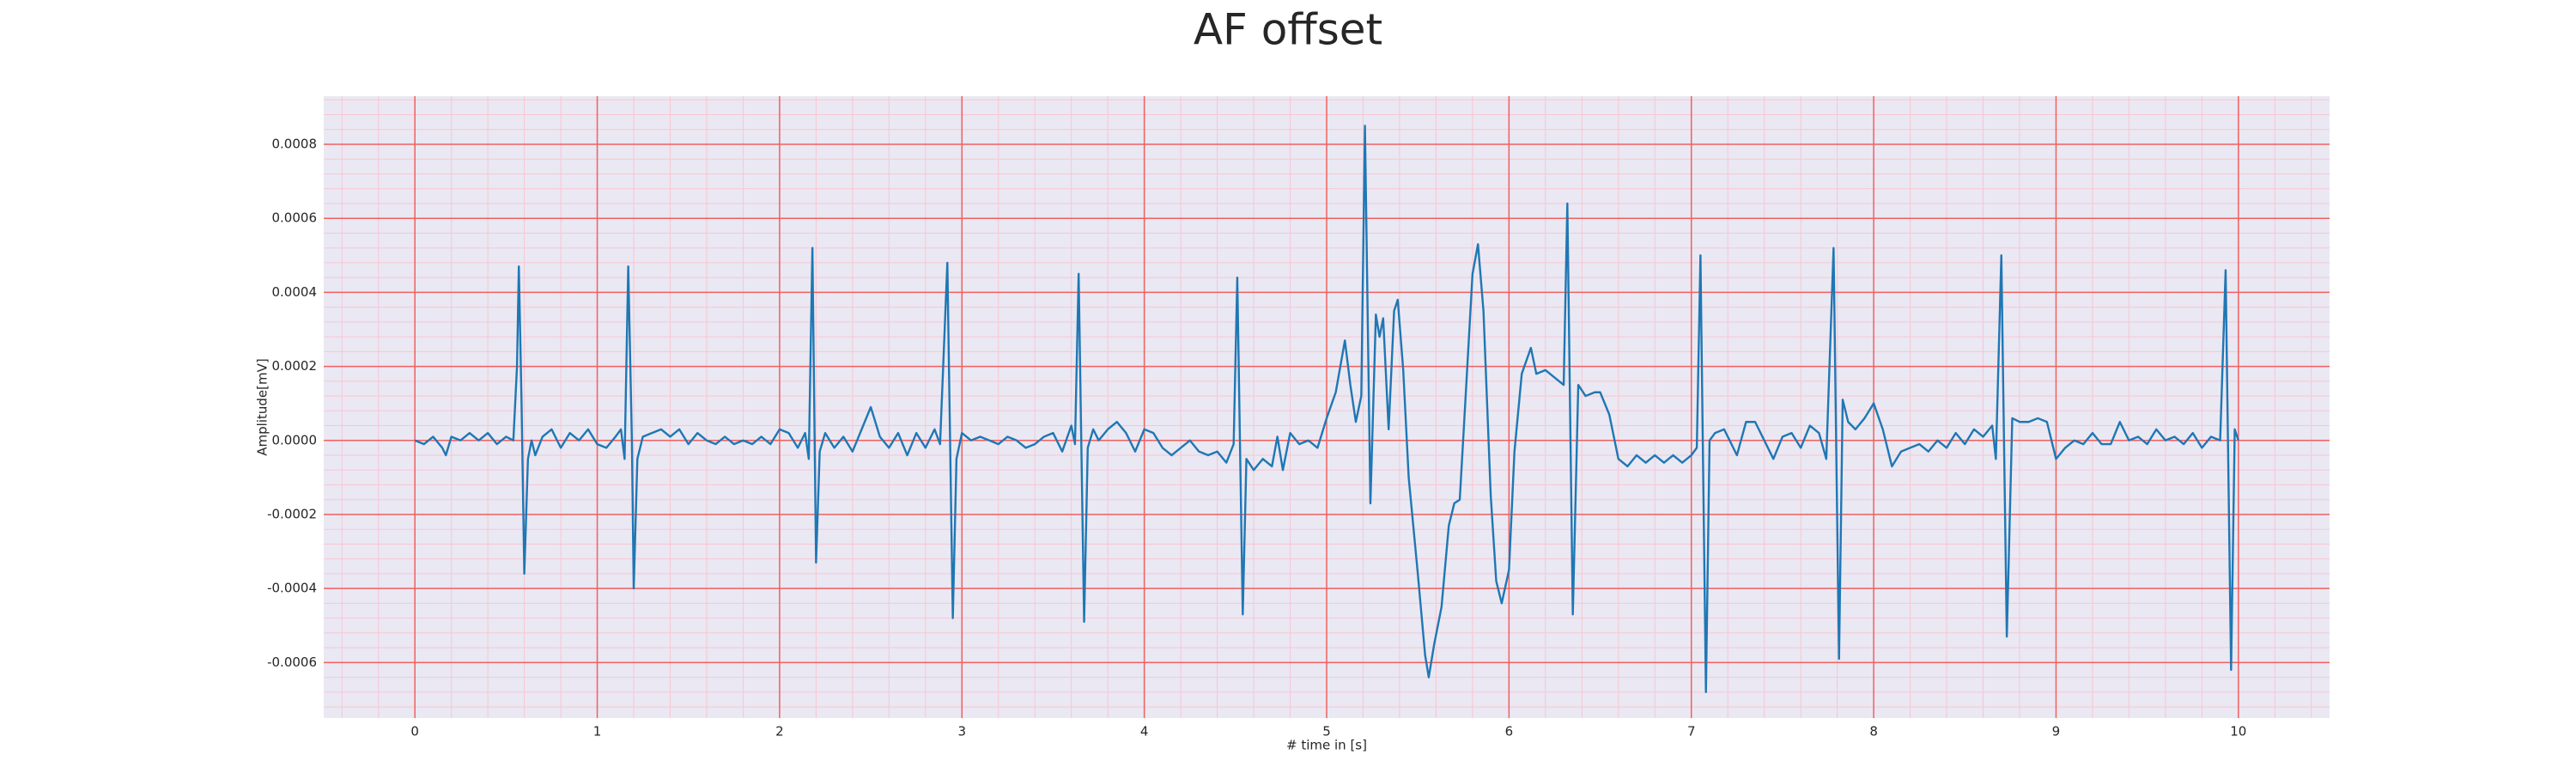  I want to click on y-tick-label: 0.0006, so click(295, 218).